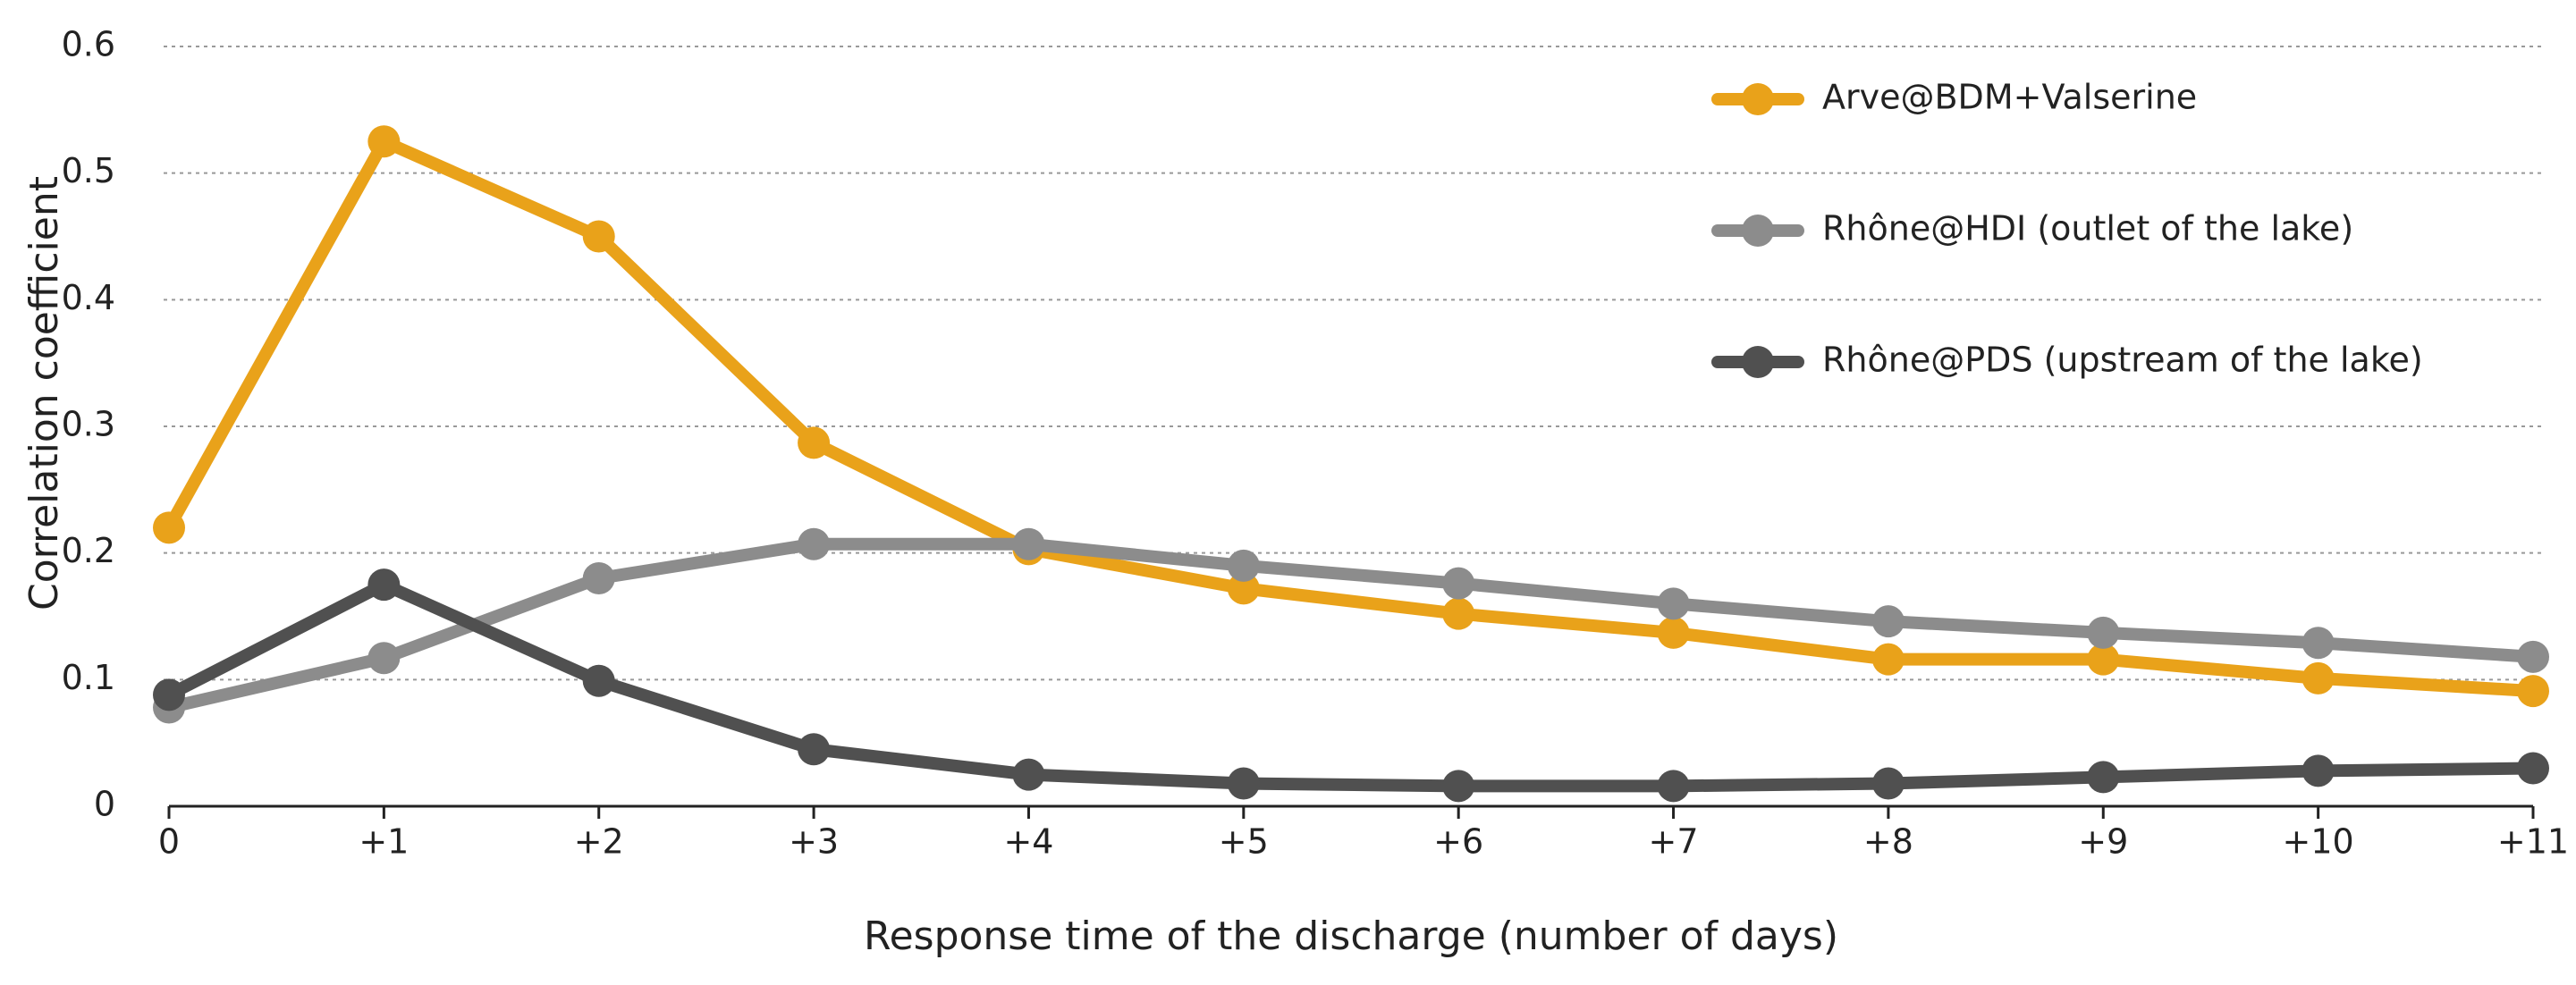 Image resolution: width=2576 pixels, height=985 pixels. I want to click on y-tick-label: 0.4, so click(88, 297).